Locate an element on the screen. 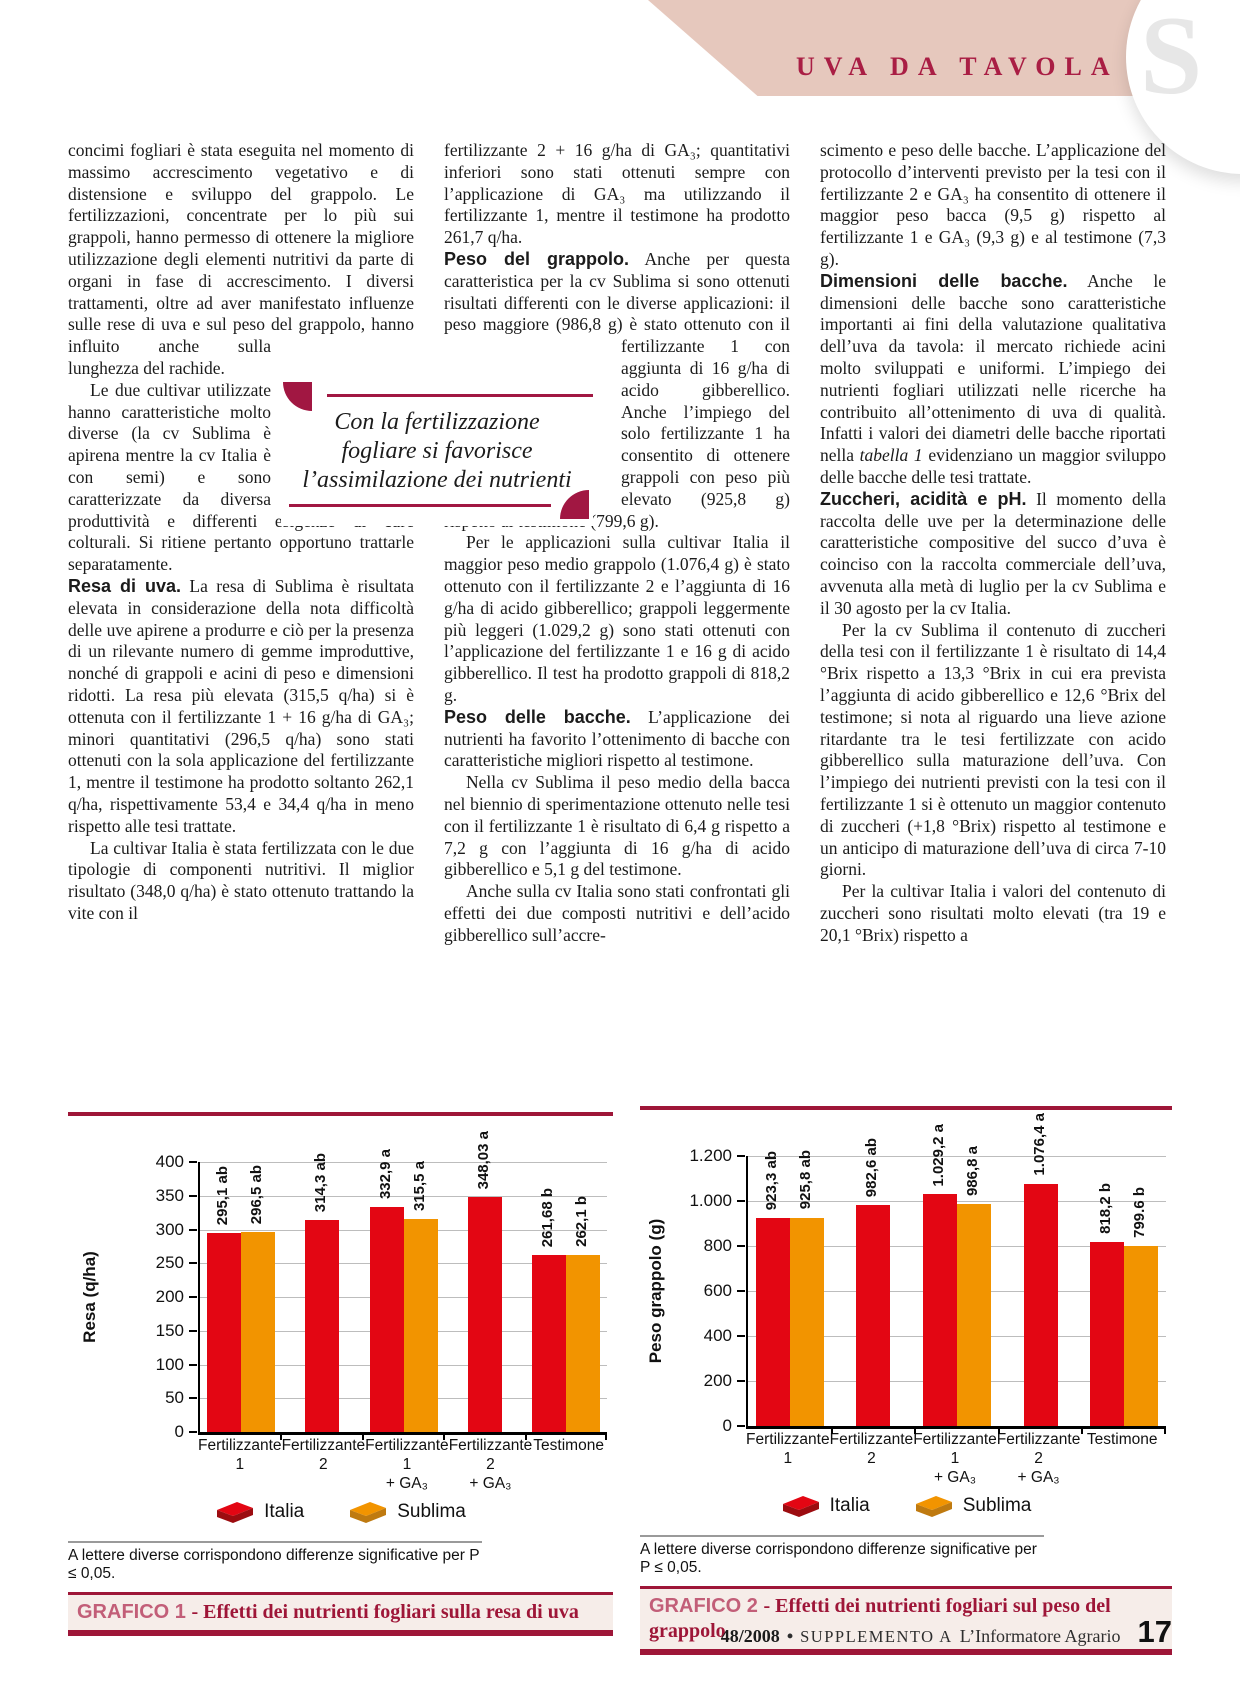 This screenshot has height=1695, width=1240. y-tick-label: 250 is located at coordinates (169, 1263).